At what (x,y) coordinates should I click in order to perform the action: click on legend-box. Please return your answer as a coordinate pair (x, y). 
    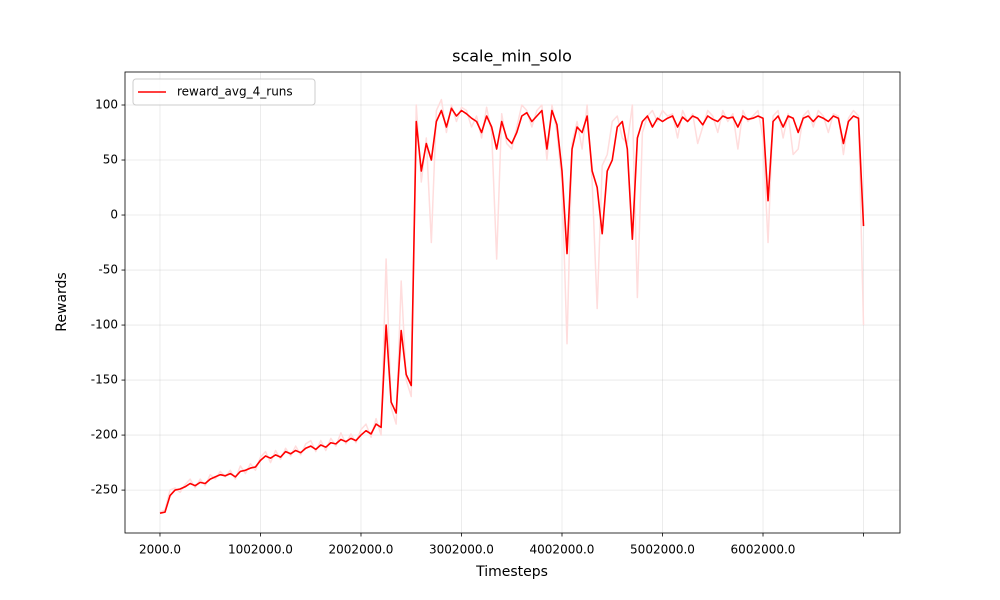
    Looking at the image, I should click on (224, 92).